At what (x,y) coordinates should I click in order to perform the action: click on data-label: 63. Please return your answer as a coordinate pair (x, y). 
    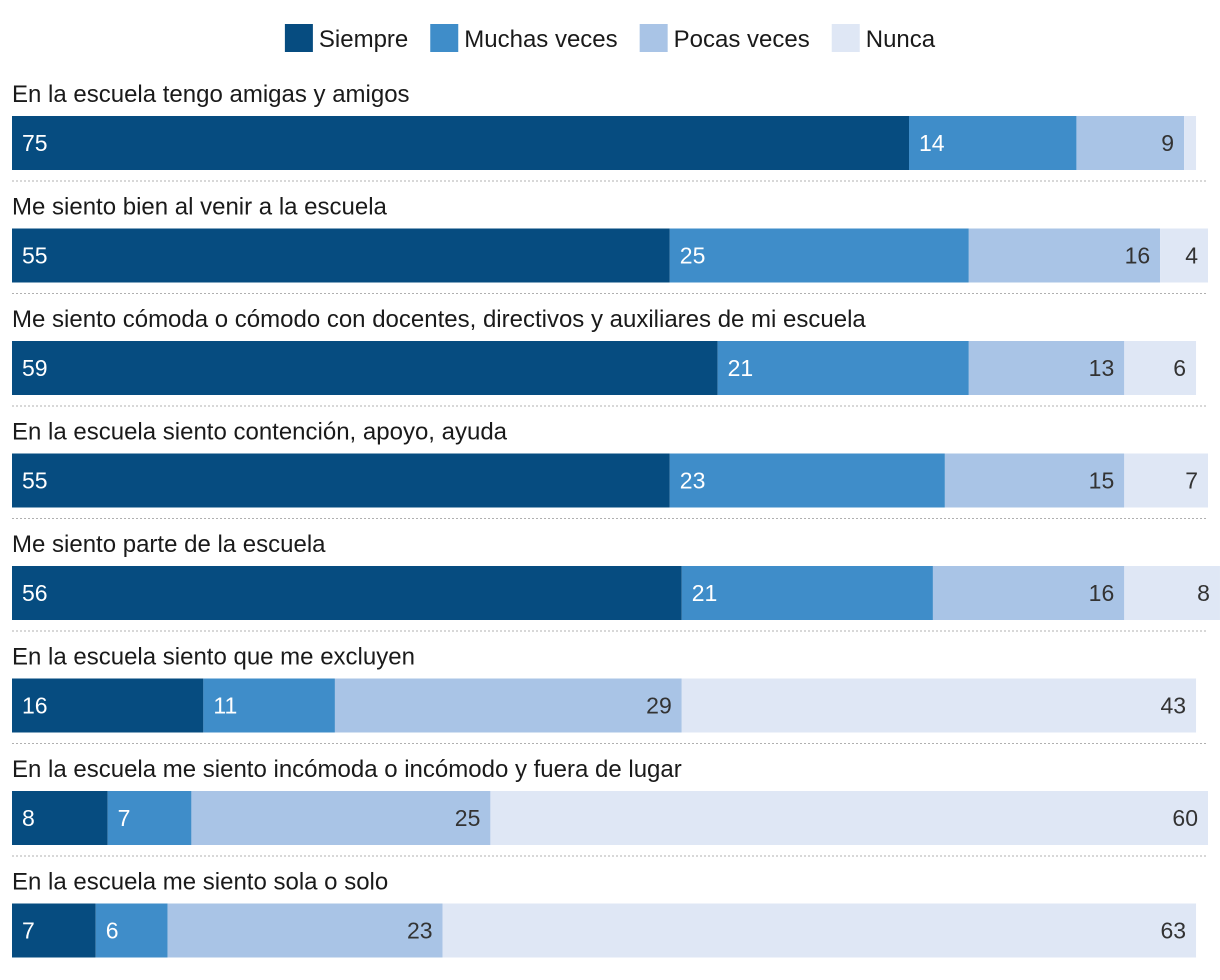
    Looking at the image, I should click on (1173, 931).